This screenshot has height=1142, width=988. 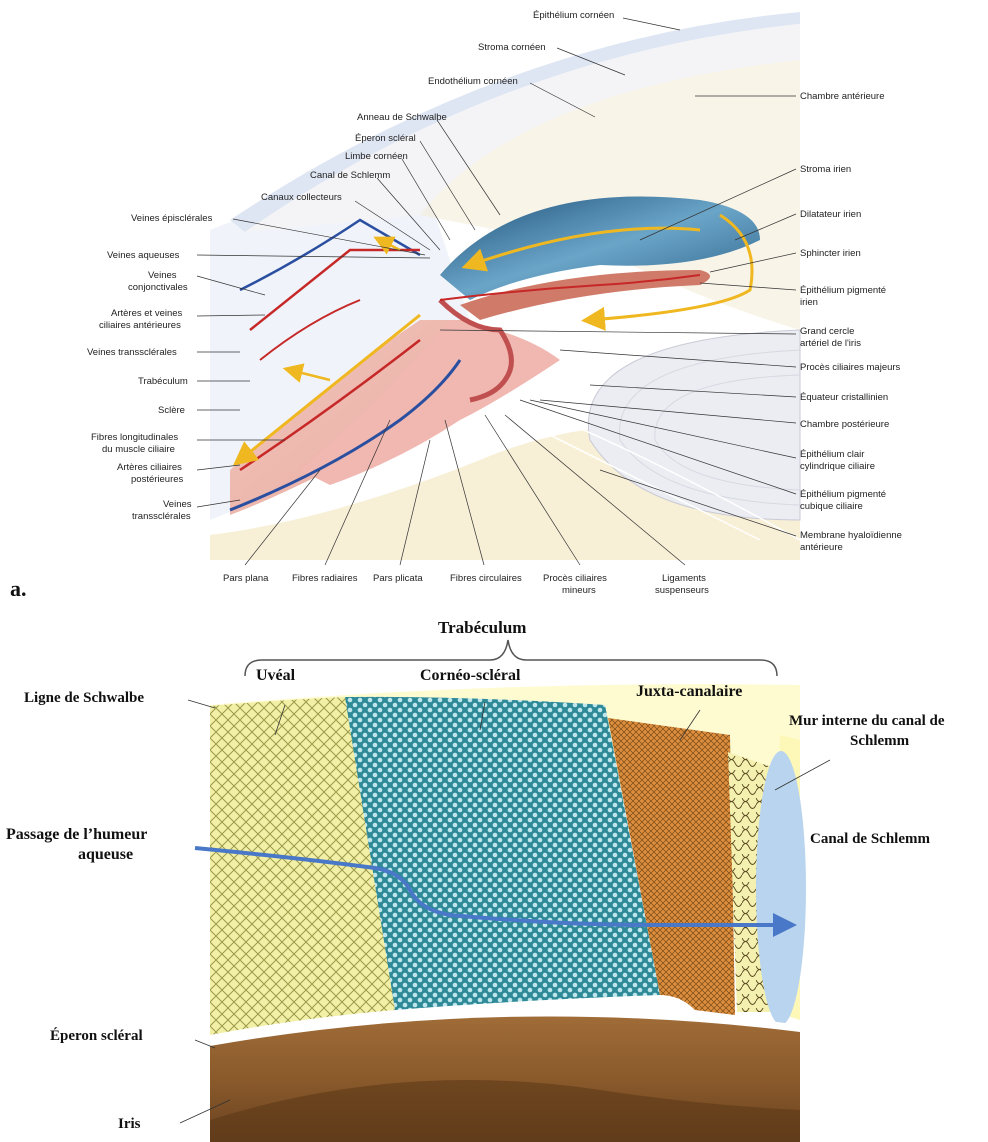 What do you see at coordinates (850, 367) in the screenshot?
I see `label-proces-majeurs: Procès ciliaires majeurs` at bounding box center [850, 367].